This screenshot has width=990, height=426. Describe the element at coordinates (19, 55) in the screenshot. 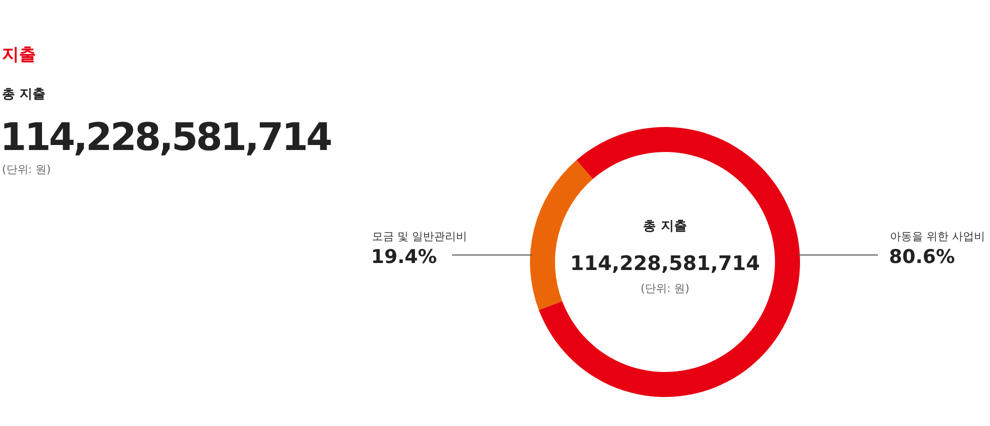

I see `text: 지출` at that location.